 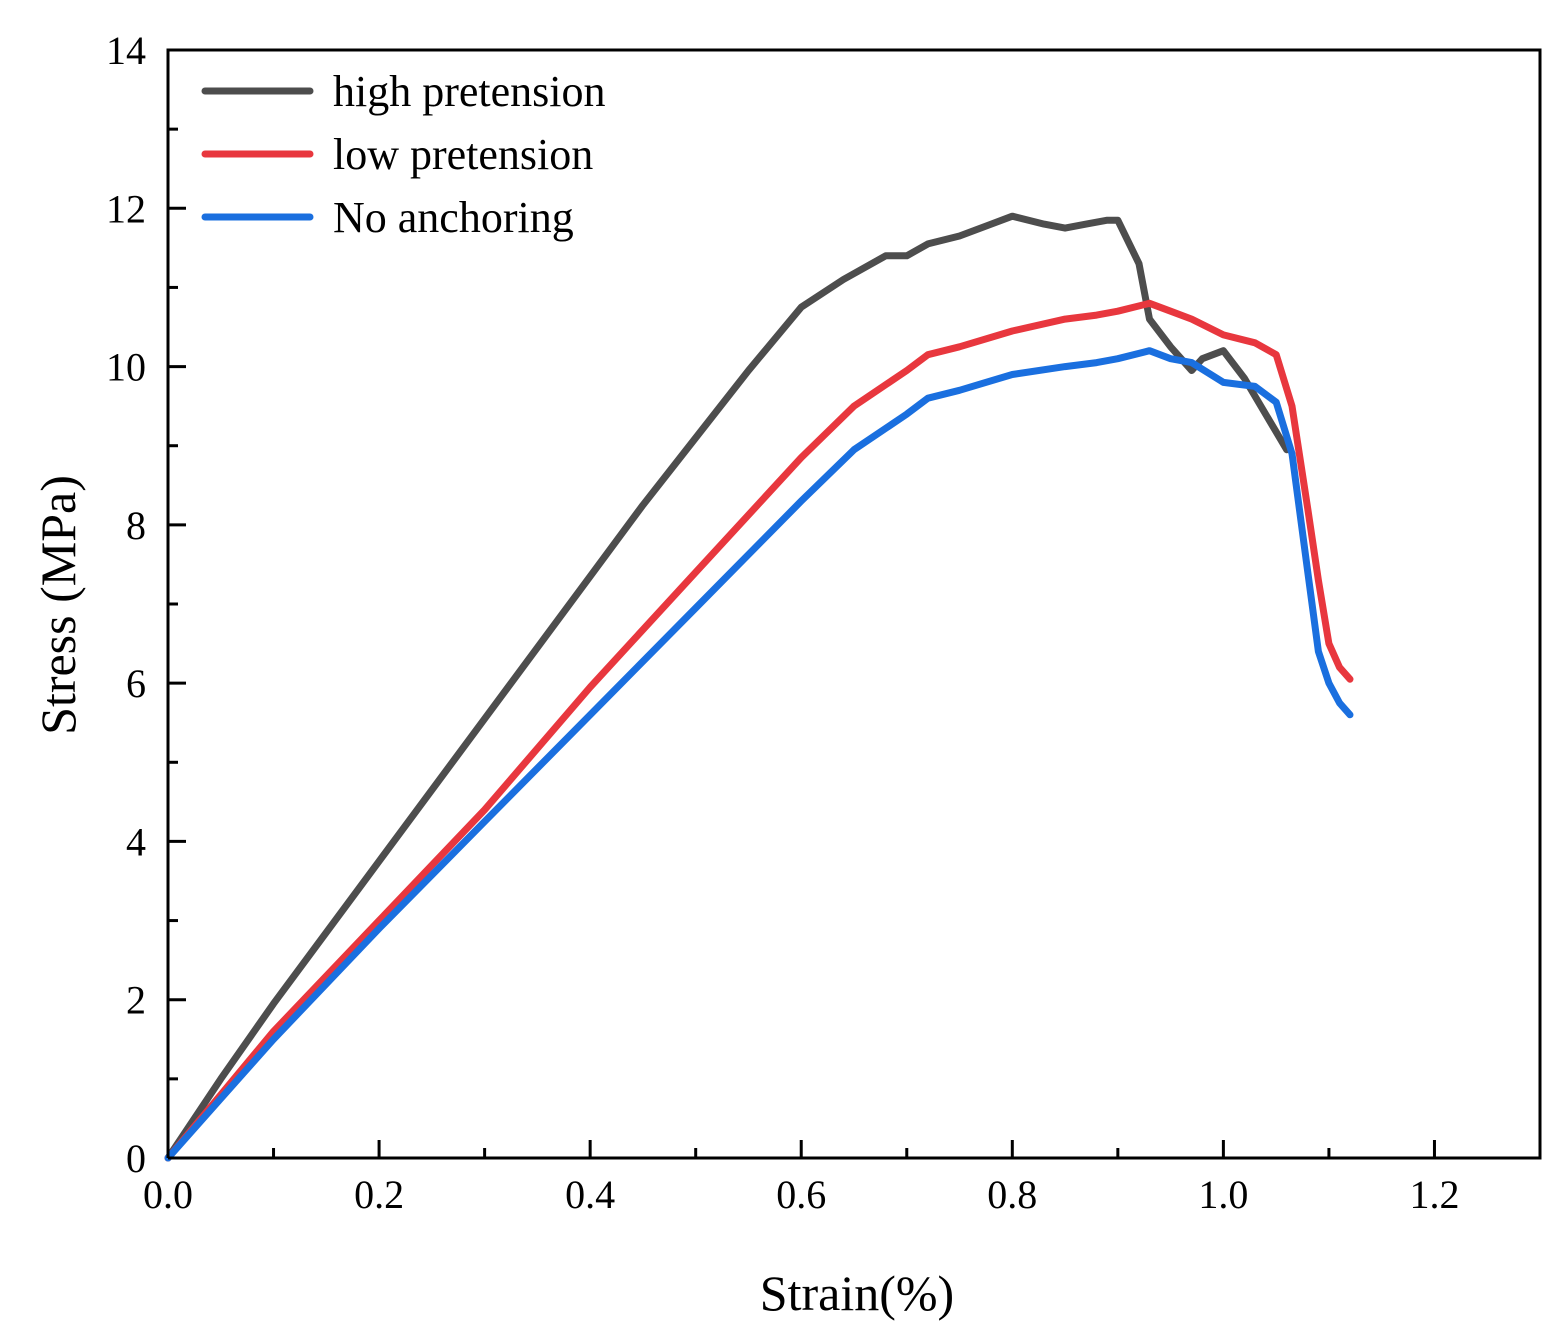 I want to click on legend-item: low pretension, so click(x=397, y=154).